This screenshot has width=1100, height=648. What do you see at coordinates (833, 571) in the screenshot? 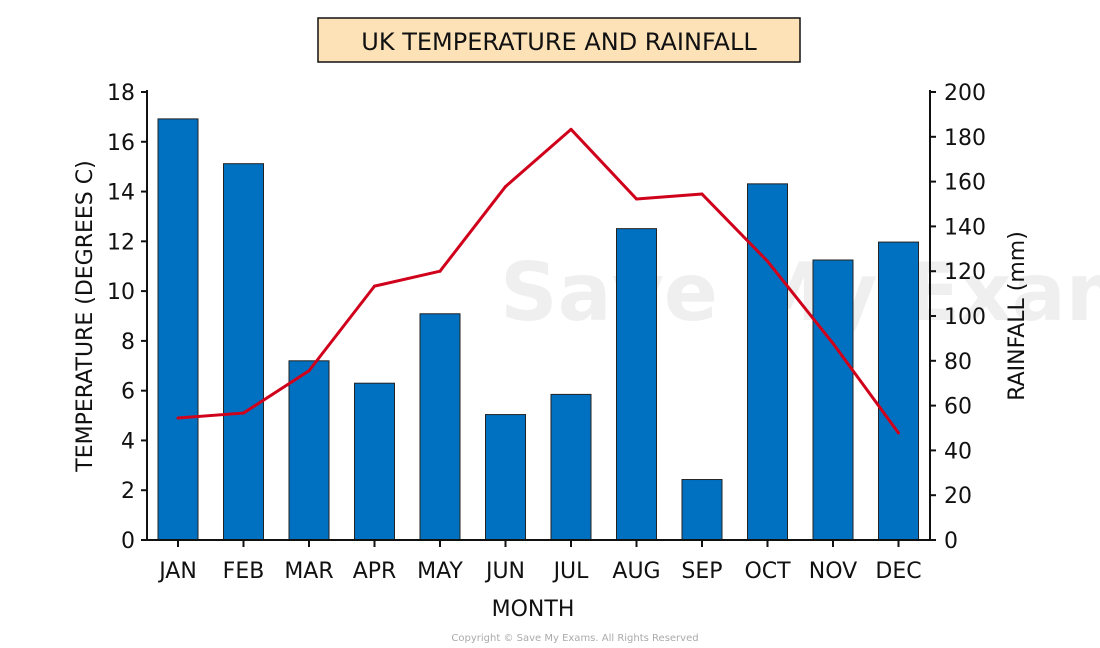
I see `x-tick-label: NOV` at bounding box center [833, 571].